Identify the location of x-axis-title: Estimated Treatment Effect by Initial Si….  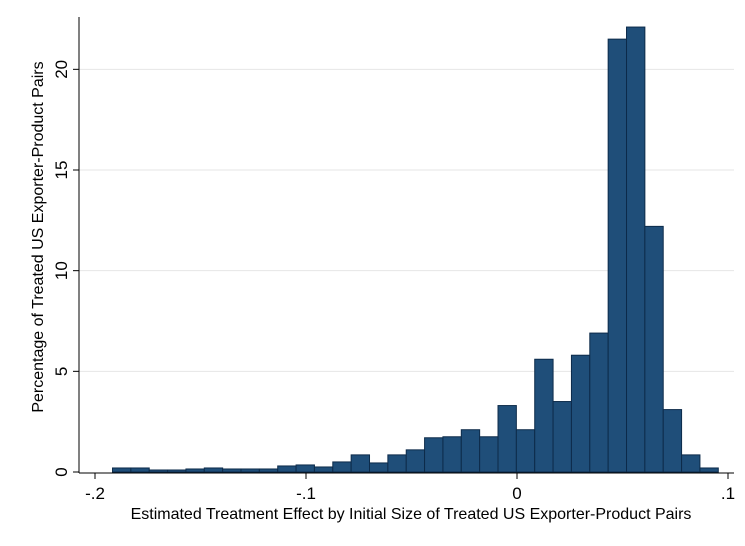
(411, 514).